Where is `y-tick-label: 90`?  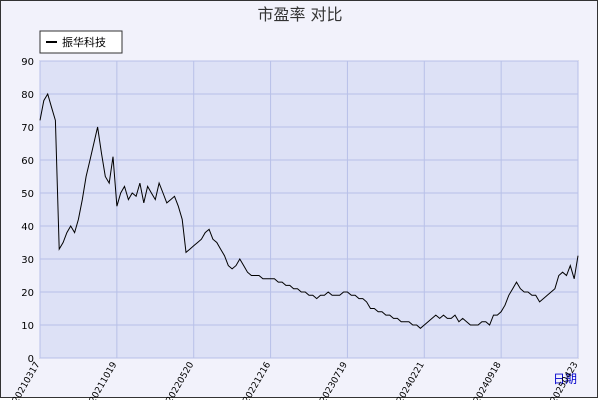
y-tick-label: 90 is located at coordinates (27, 62).